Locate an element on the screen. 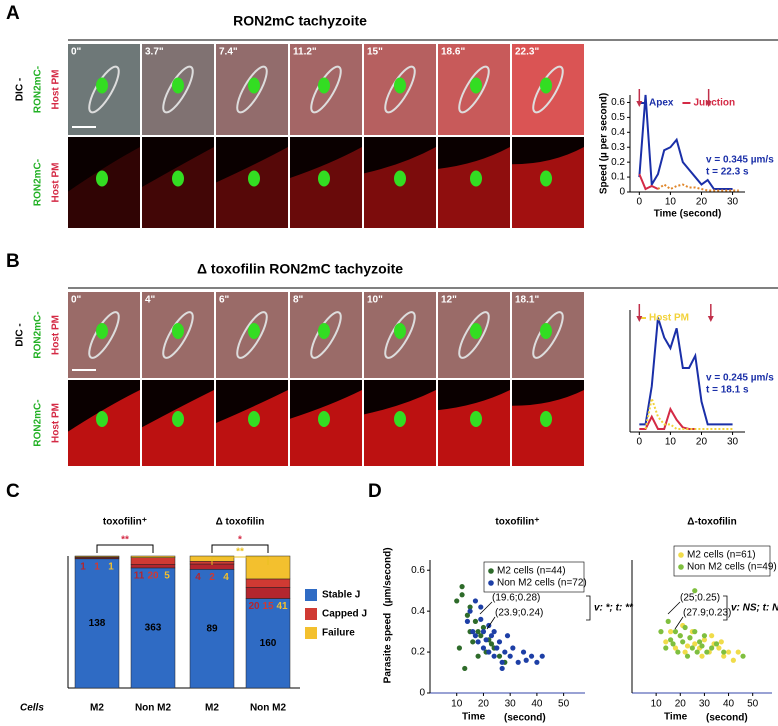  x-axis-label: Time is located at coordinates (676, 717).